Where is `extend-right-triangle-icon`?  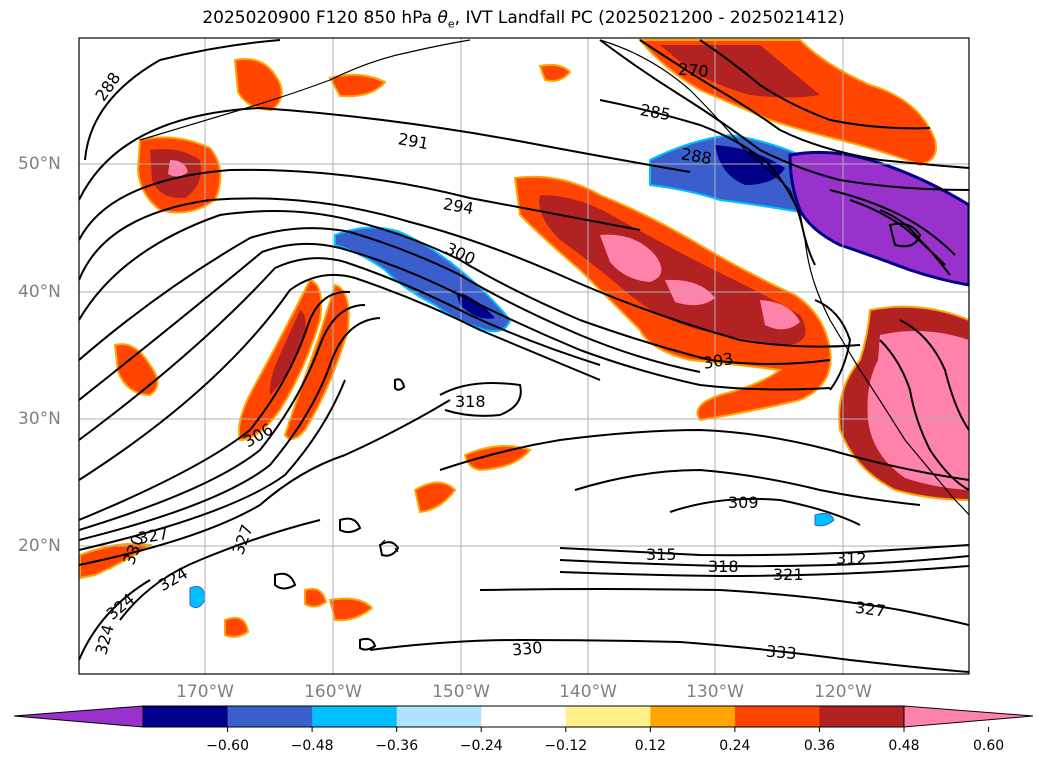 extend-right-triangle-icon is located at coordinates (968, 716).